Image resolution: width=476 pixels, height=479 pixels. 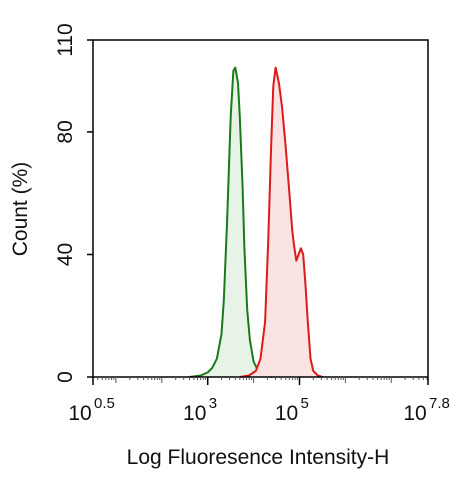 What do you see at coordinates (73, 203) in the screenshot?
I see `y-axis-ticks: 0 40 80 110` at bounding box center [73, 203].